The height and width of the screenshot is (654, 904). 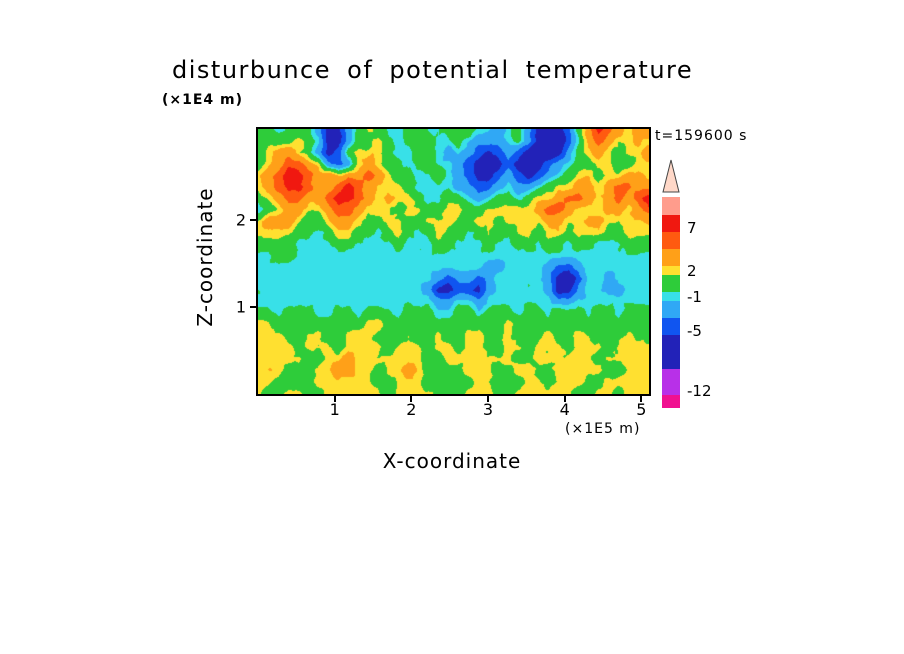 I want to click on colorbar-segments, so click(x=671, y=302).